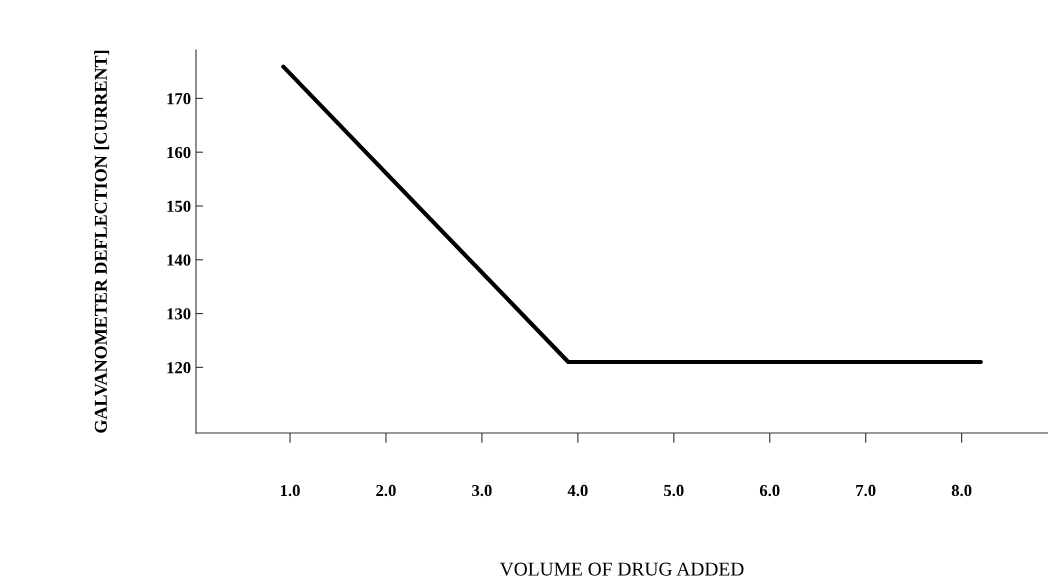 The image size is (1048, 577). Describe the element at coordinates (482, 490) in the screenshot. I see `x-tick-label: 3.0` at that location.